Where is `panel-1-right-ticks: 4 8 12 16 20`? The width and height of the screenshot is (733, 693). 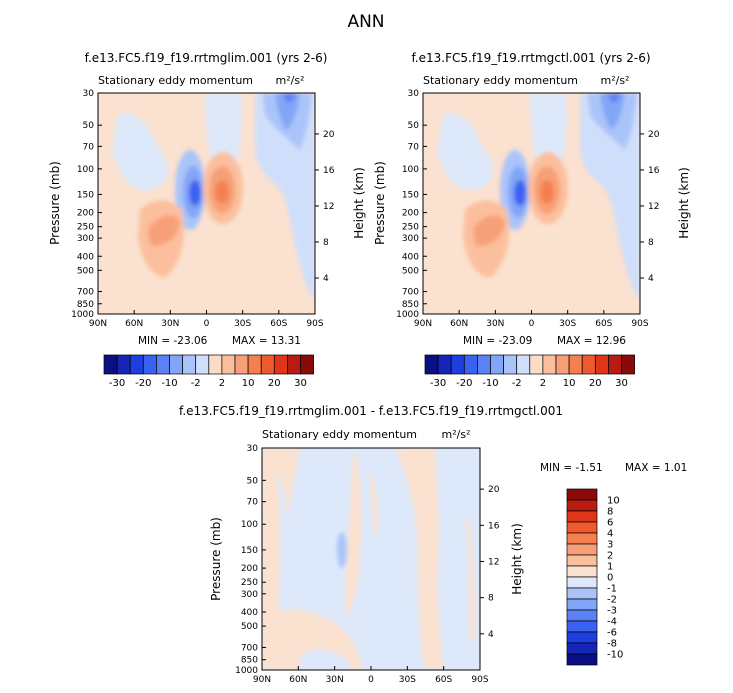 panel-1-right-ticks: 4 8 12 16 20 is located at coordinates (325, 207).